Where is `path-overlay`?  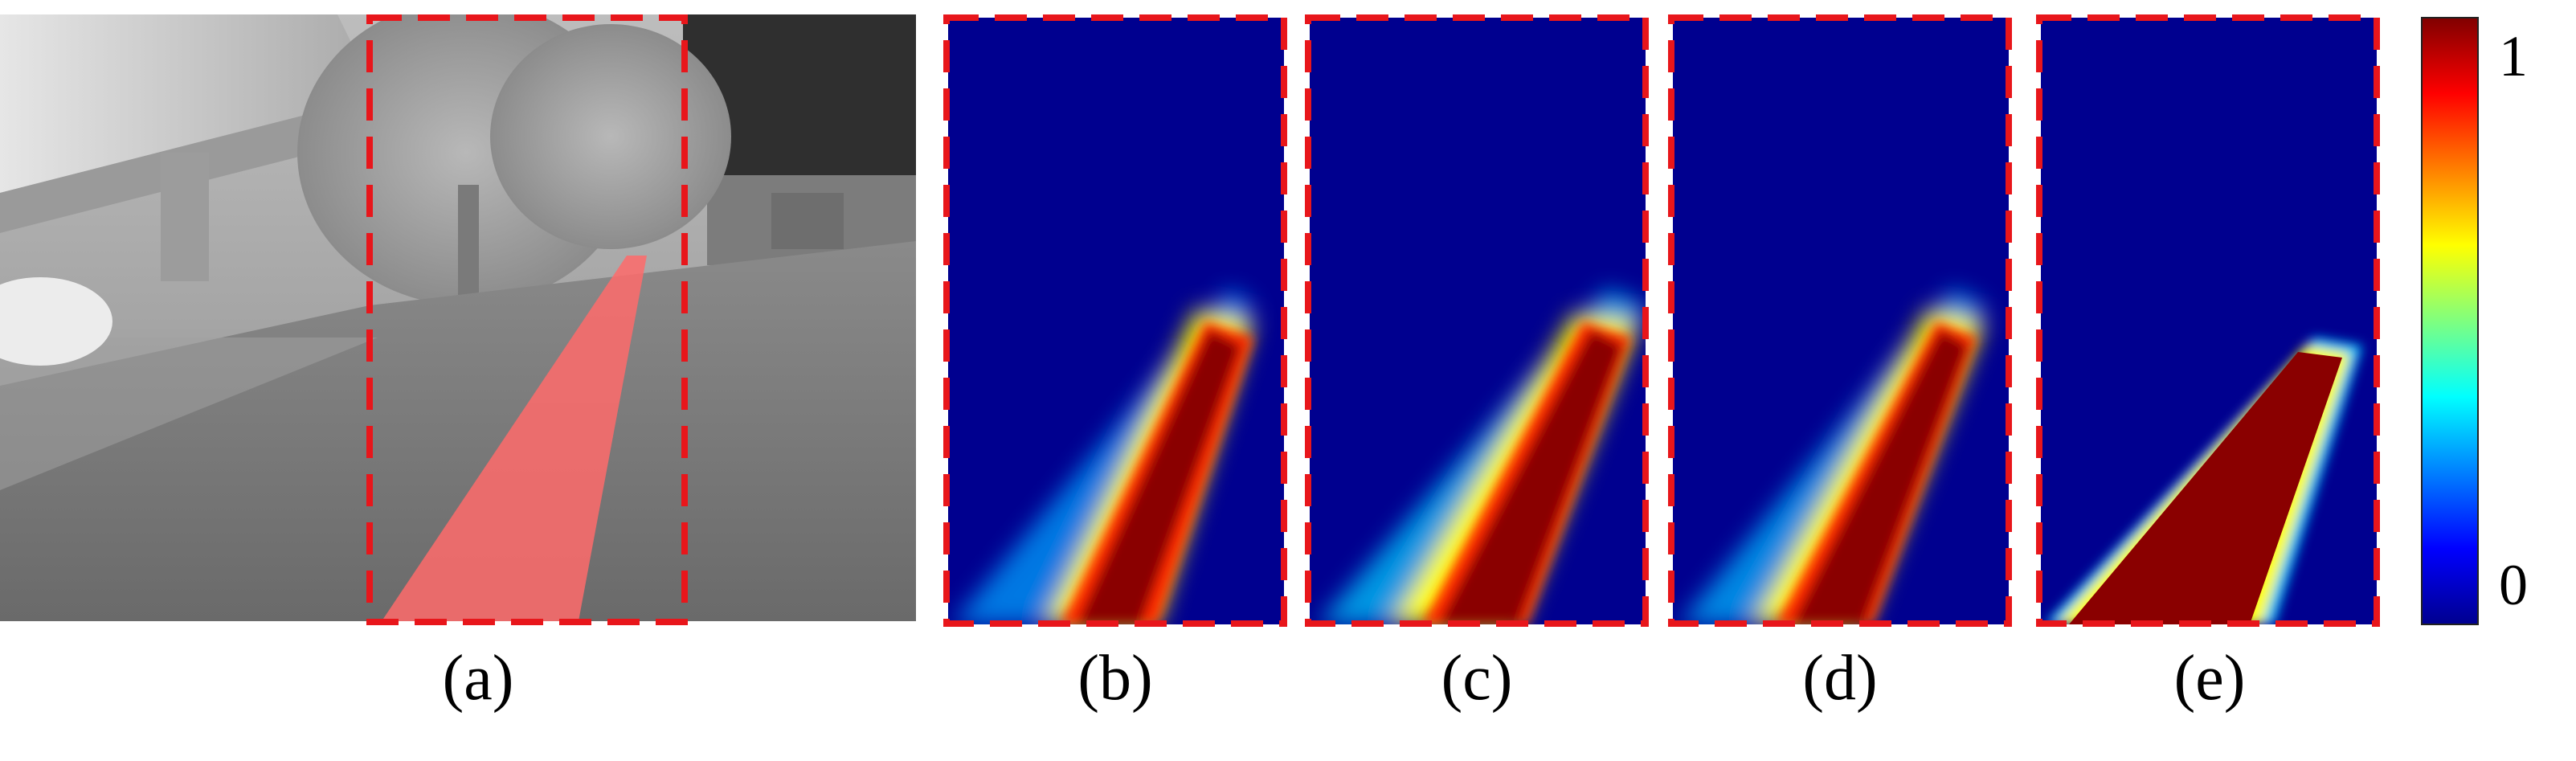
path-overlay is located at coordinates (514, 438).